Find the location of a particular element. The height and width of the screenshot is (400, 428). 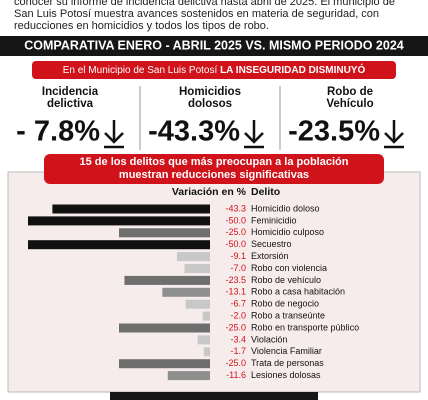

indicator-label: Incidencia is located at coordinates (70, 92).